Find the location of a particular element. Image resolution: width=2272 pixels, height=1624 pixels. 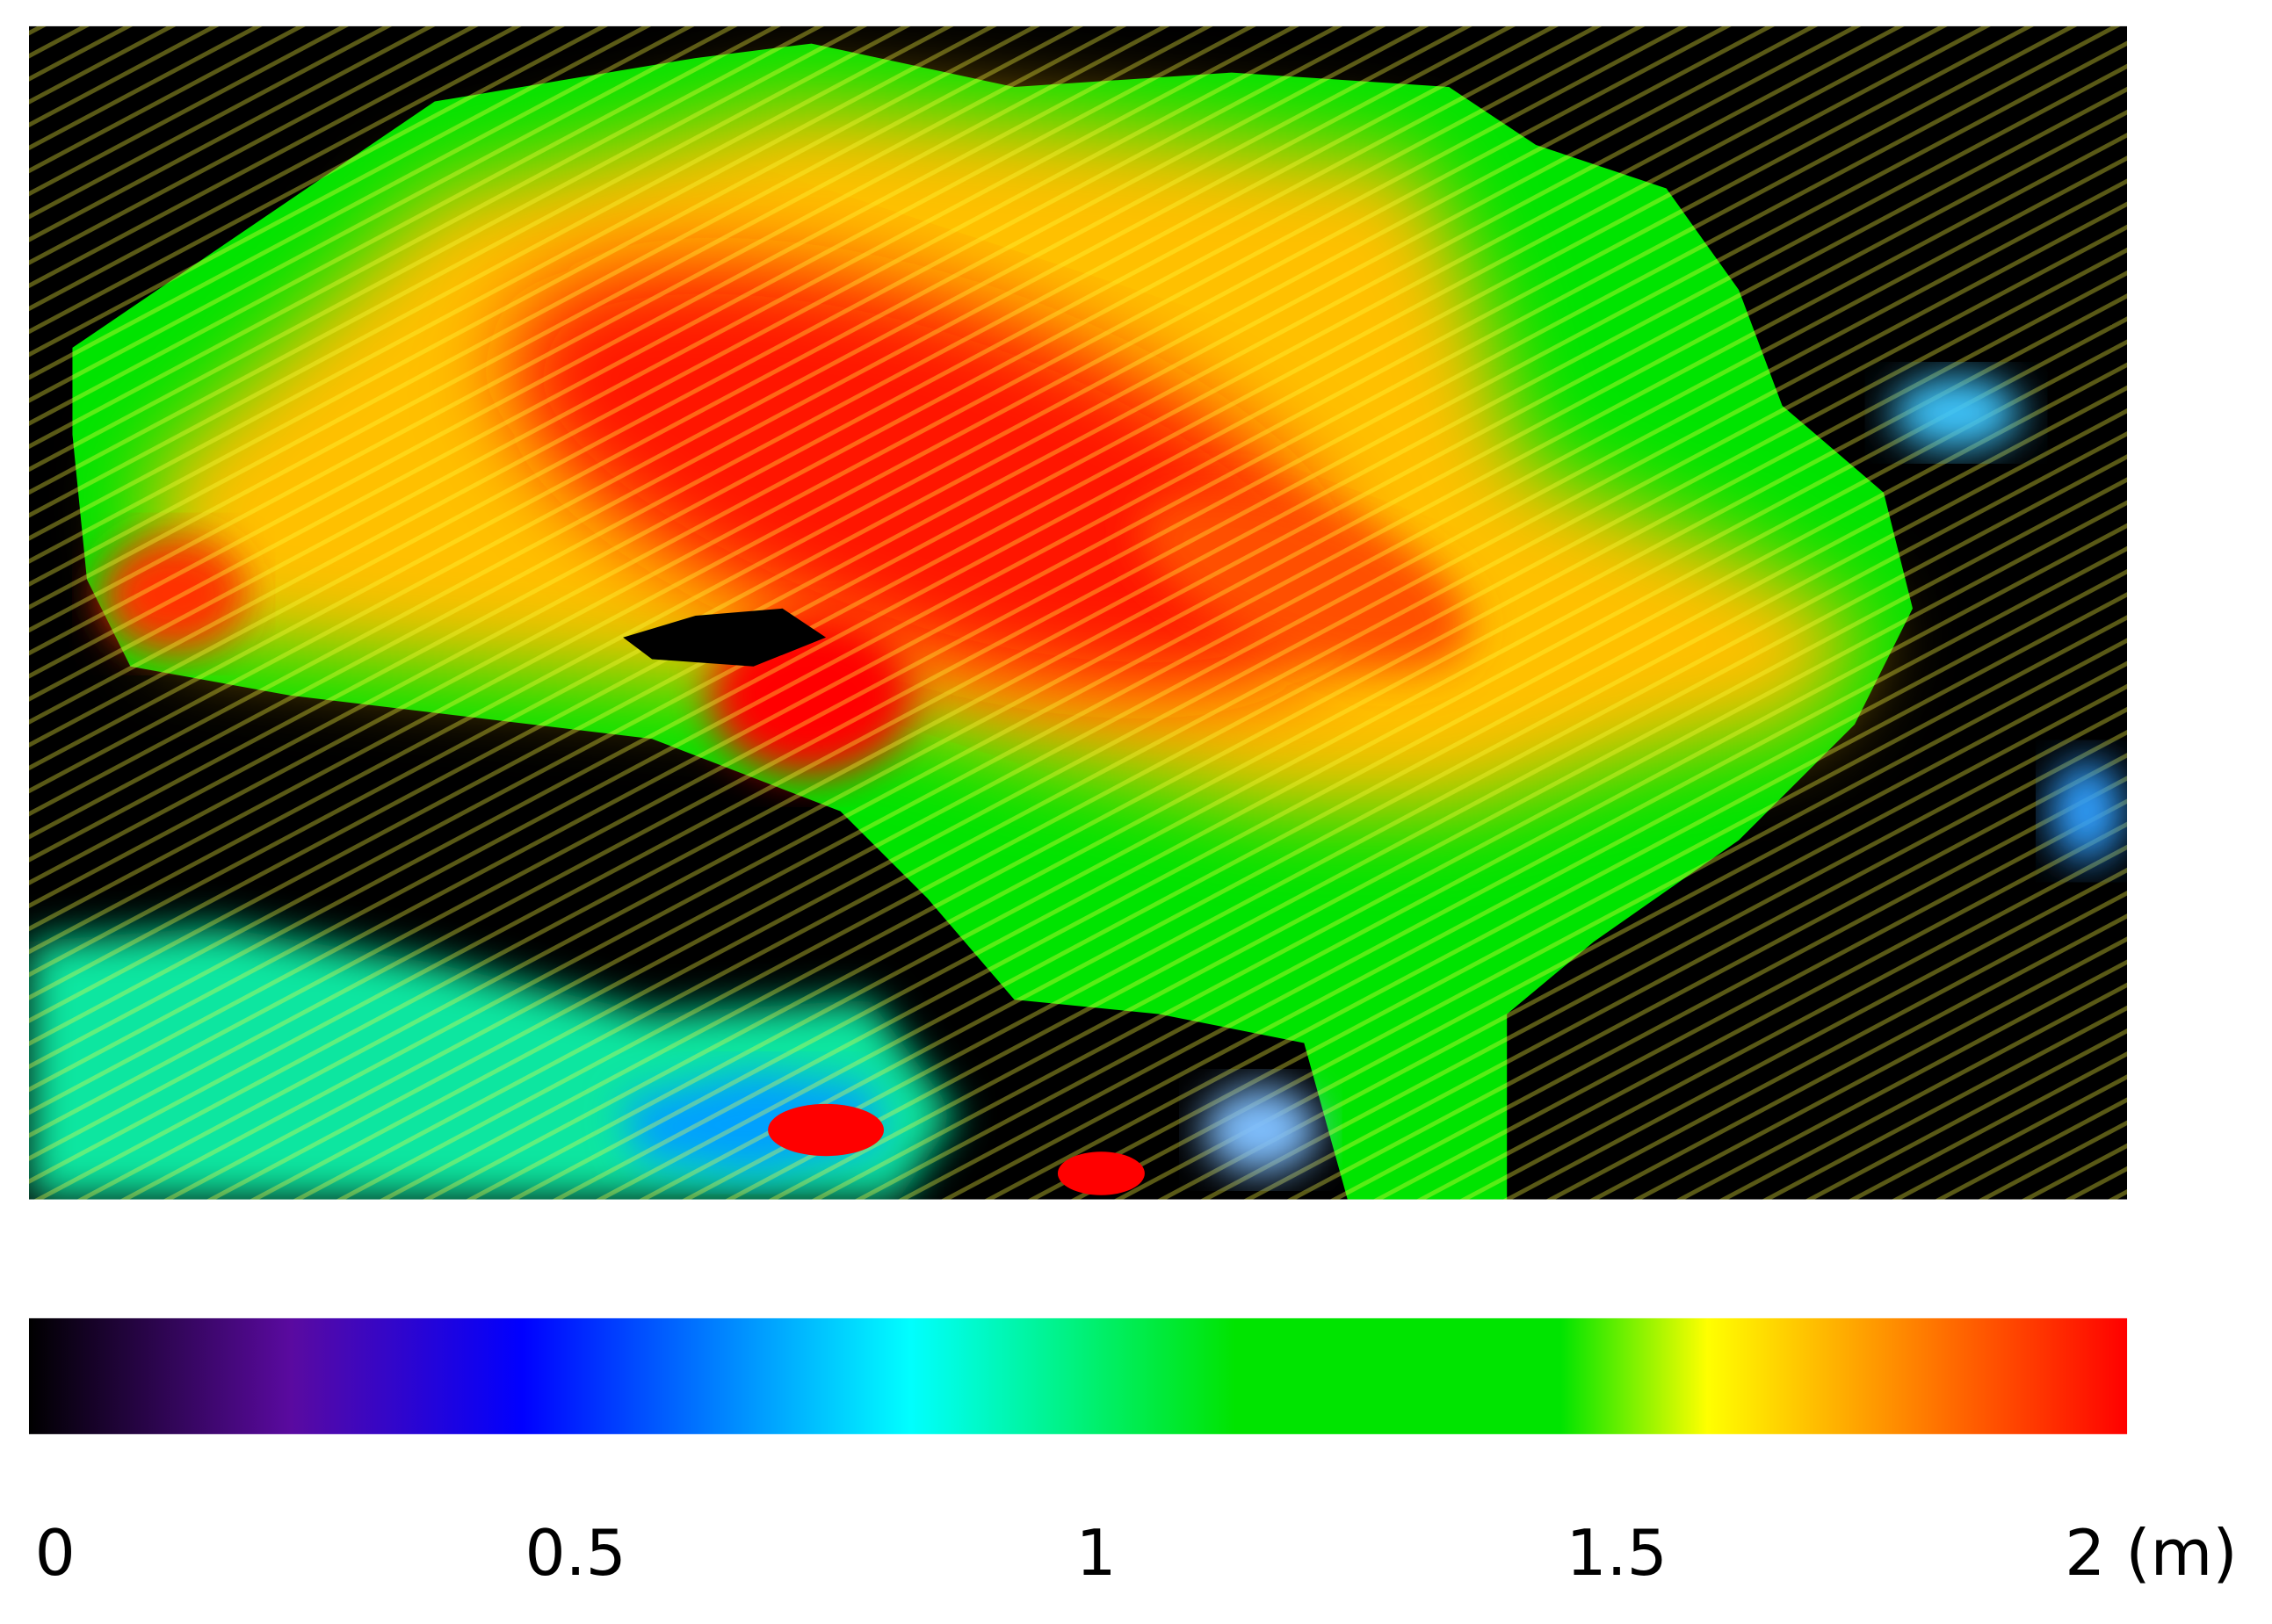

tick-label: 2 (m) is located at coordinates (2151, 1554).